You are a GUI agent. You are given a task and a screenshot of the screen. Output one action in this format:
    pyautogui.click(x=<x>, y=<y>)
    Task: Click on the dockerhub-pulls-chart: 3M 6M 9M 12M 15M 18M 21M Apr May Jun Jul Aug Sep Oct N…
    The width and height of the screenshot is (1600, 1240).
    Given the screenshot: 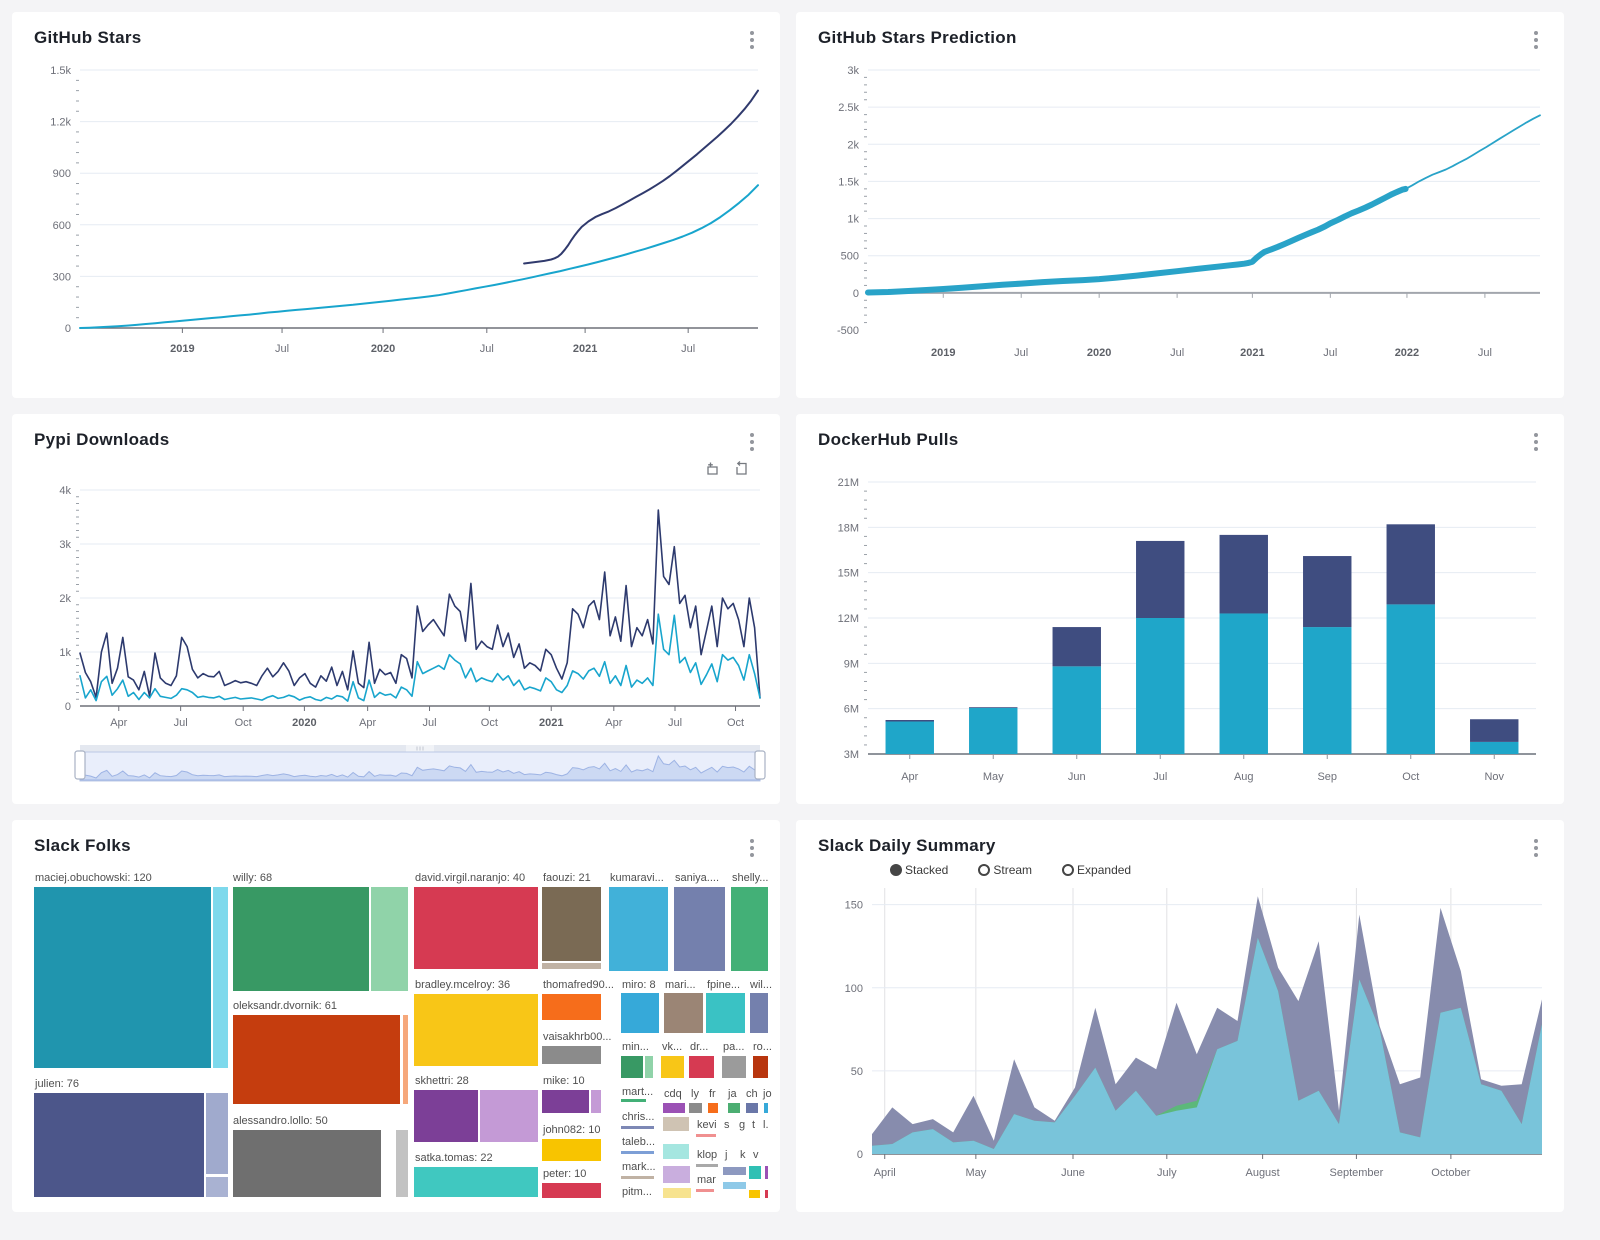 What is the action you would take?
    pyautogui.click(x=1184, y=627)
    